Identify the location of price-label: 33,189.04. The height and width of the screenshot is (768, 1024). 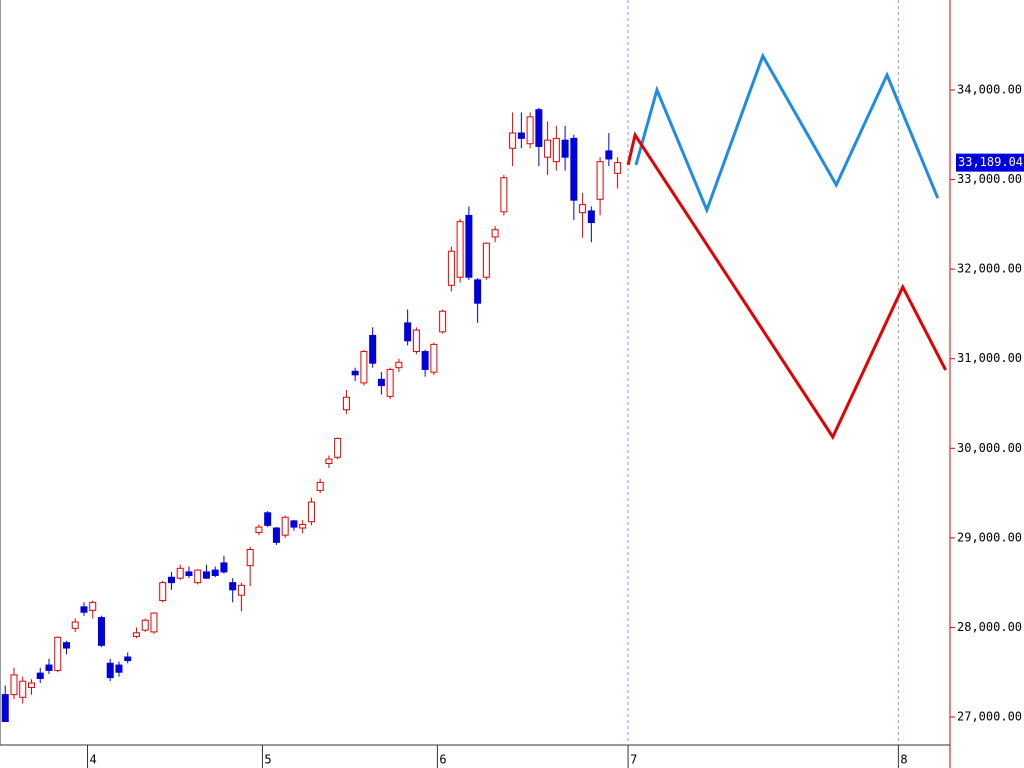
(990, 162).